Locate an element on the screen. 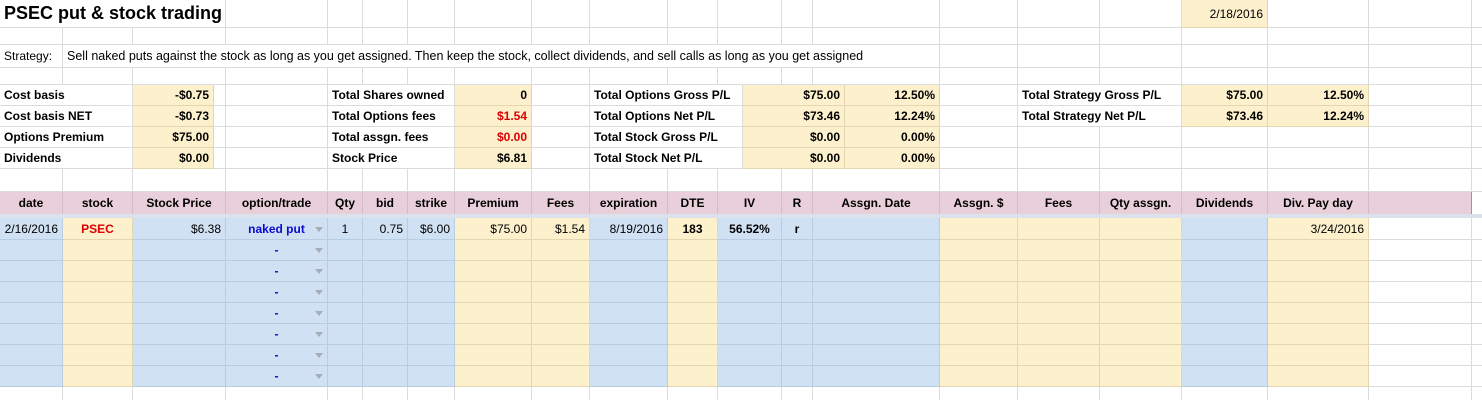 The image size is (1482, 400). cell-fees_assgn-row5 is located at coordinates (1059, 313).